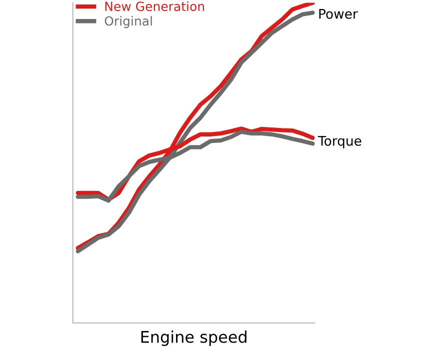  Describe the element at coordinates (340, 142) in the screenshot. I see `text: Torque` at that location.